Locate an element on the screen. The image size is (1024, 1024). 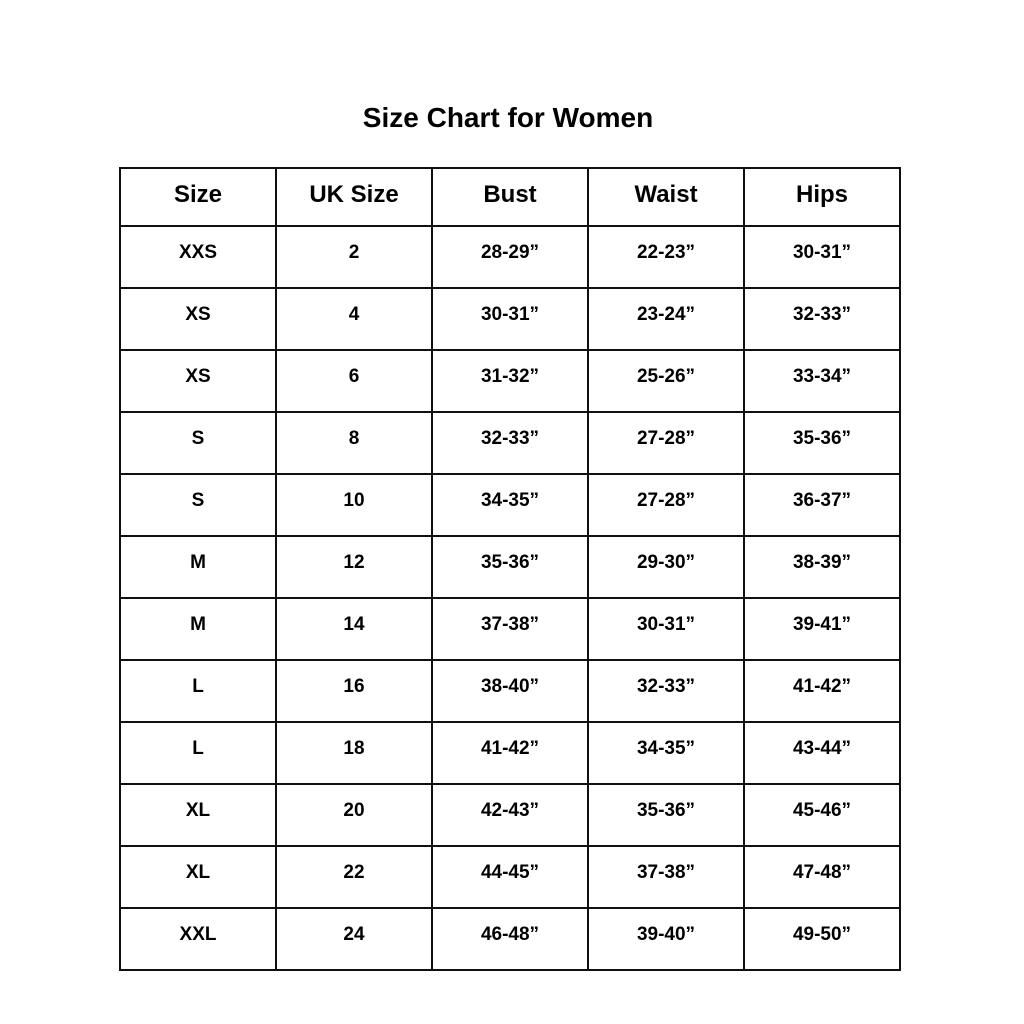
cell-hips: 43-44” is located at coordinates (822, 753).